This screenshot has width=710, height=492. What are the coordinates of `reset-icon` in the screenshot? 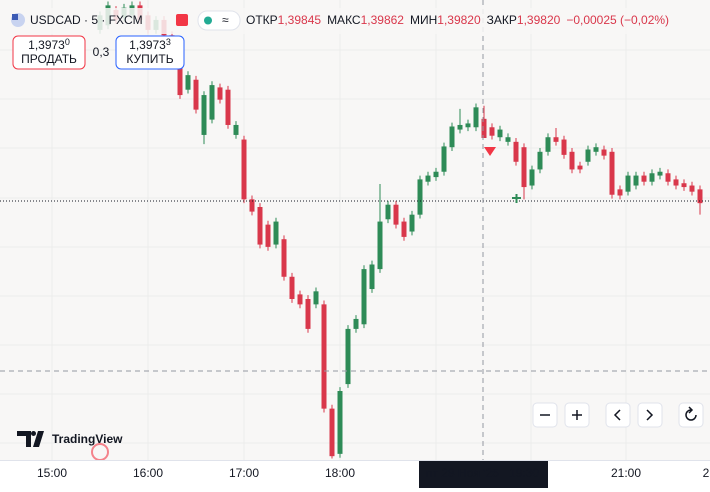 It's located at (691, 413).